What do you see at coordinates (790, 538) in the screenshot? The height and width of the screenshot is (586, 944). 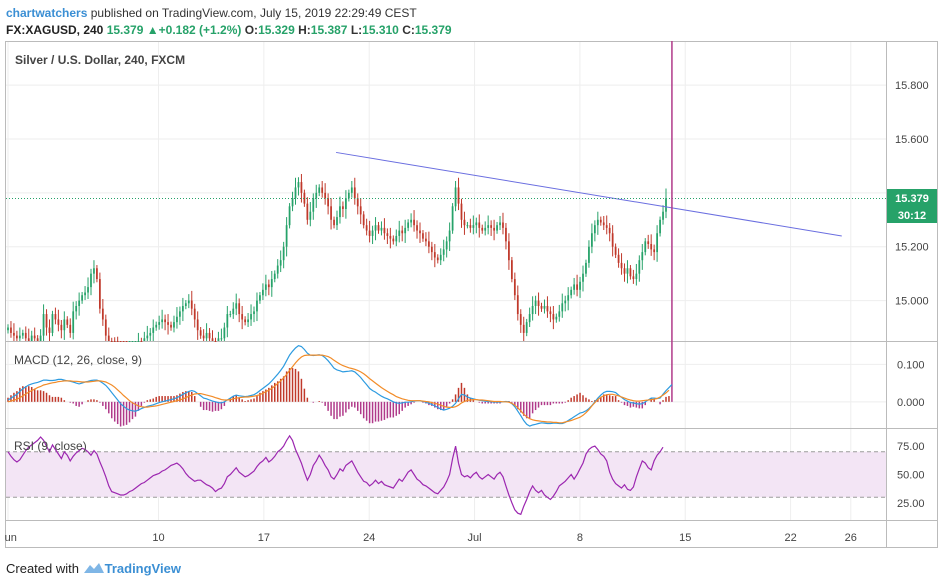 I see `x-tick-label: 22` at bounding box center [790, 538].